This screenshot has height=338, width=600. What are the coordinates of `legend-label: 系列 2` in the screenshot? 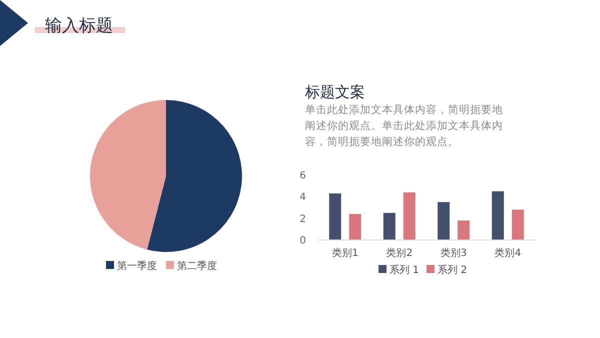 It's located at (453, 270).